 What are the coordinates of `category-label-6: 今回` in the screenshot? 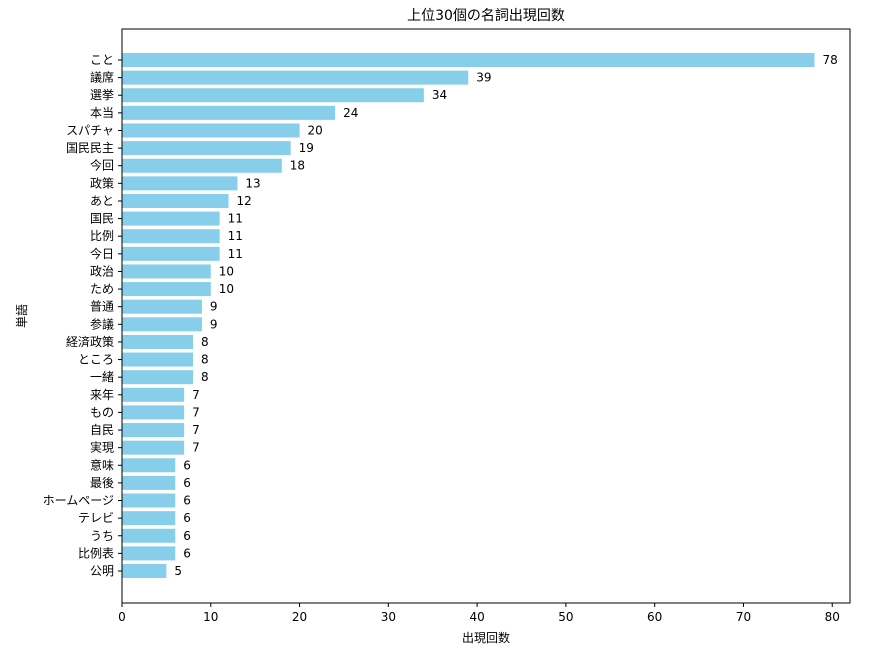 It's located at (102, 165).